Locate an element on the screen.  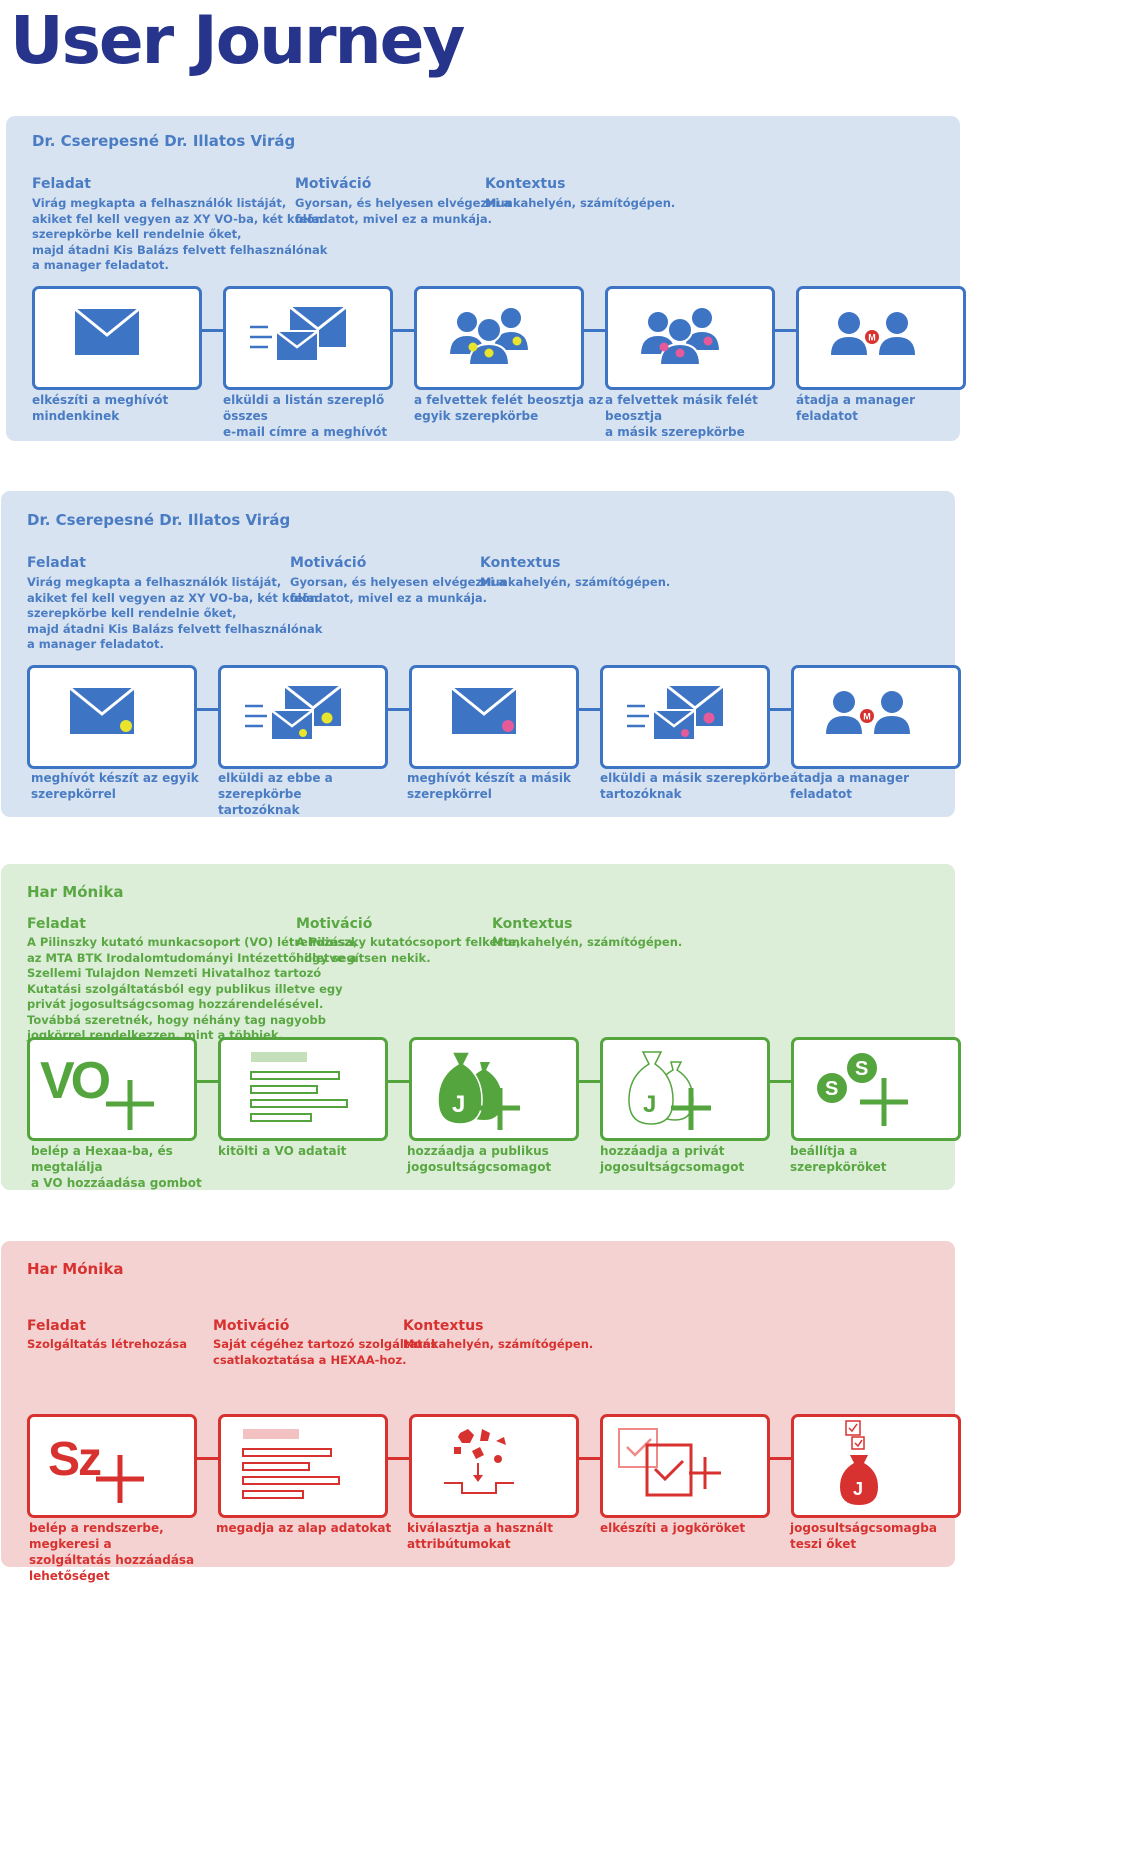
journey-step-5: S S is located at coordinates (876, 1089).